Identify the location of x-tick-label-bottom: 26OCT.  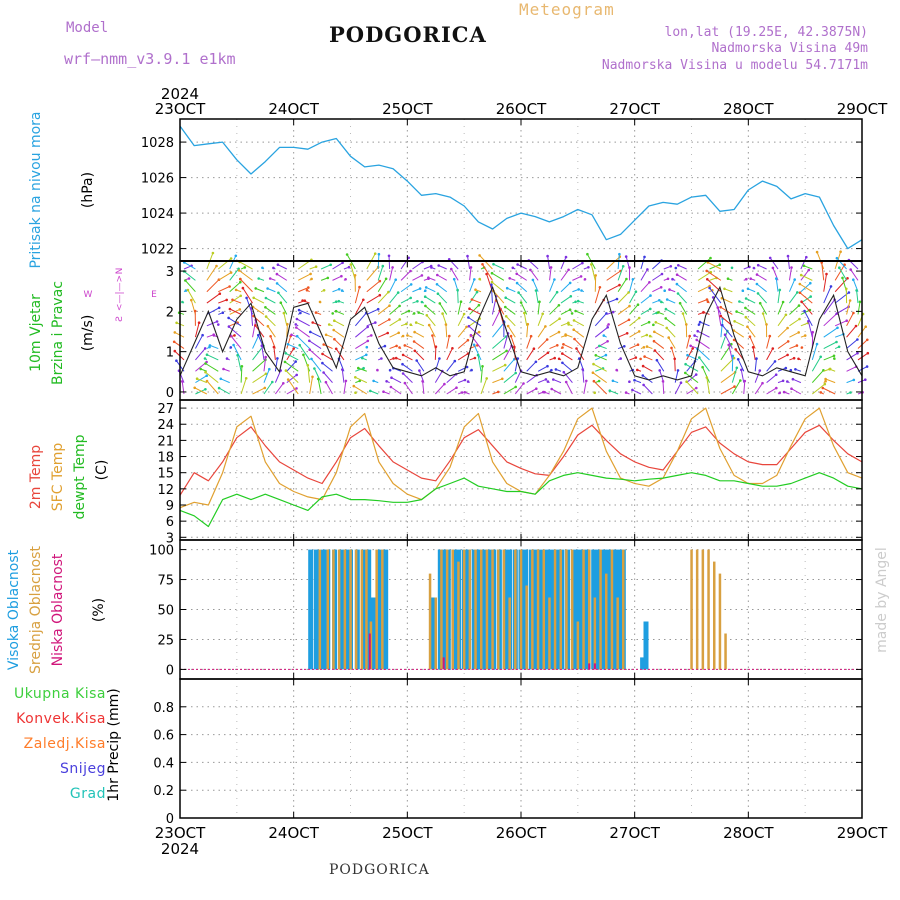
(521, 833).